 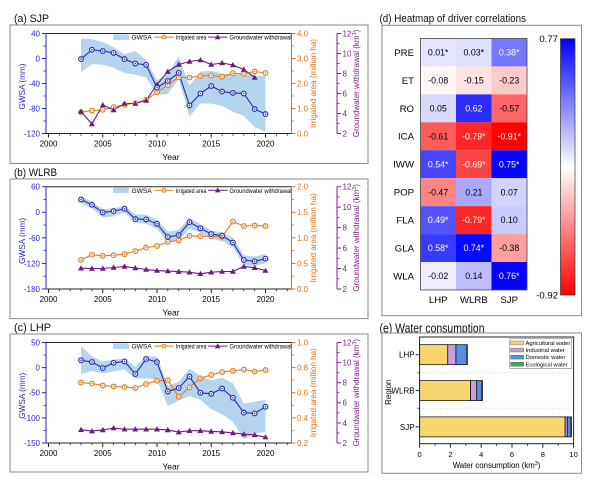 I want to click on svg-text: -0.47, so click(x=438, y=192).